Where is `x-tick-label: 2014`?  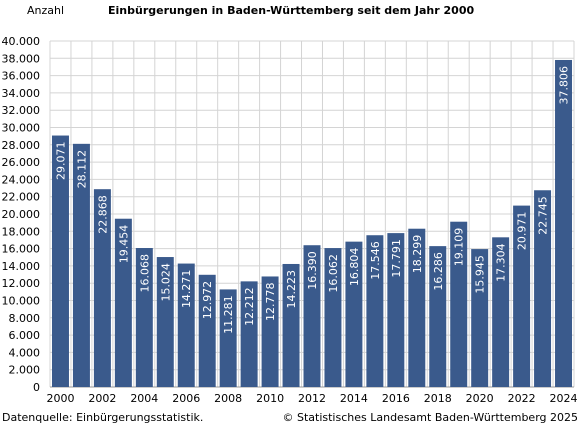
x-tick-label: 2014 is located at coordinates (354, 398).